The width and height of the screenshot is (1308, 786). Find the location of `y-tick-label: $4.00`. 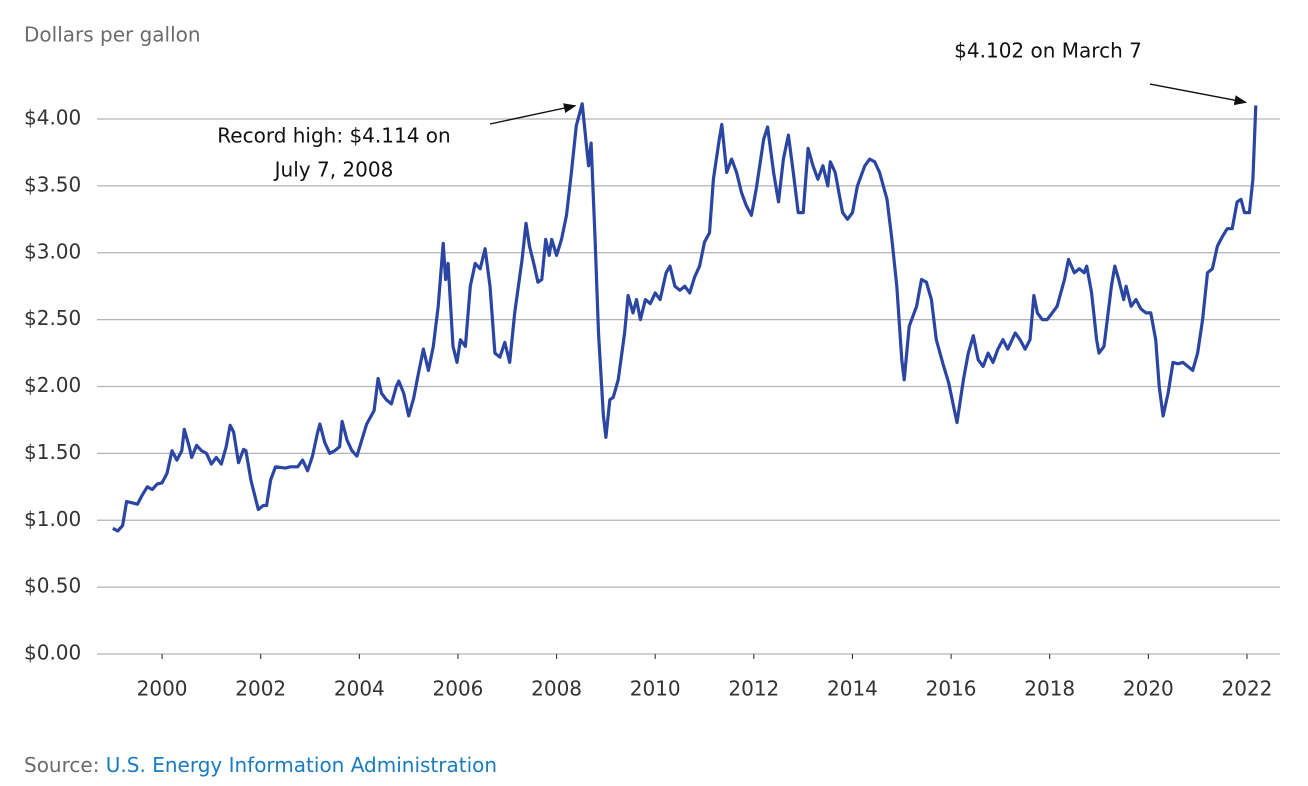

y-tick-label: $4.00 is located at coordinates (52, 118).